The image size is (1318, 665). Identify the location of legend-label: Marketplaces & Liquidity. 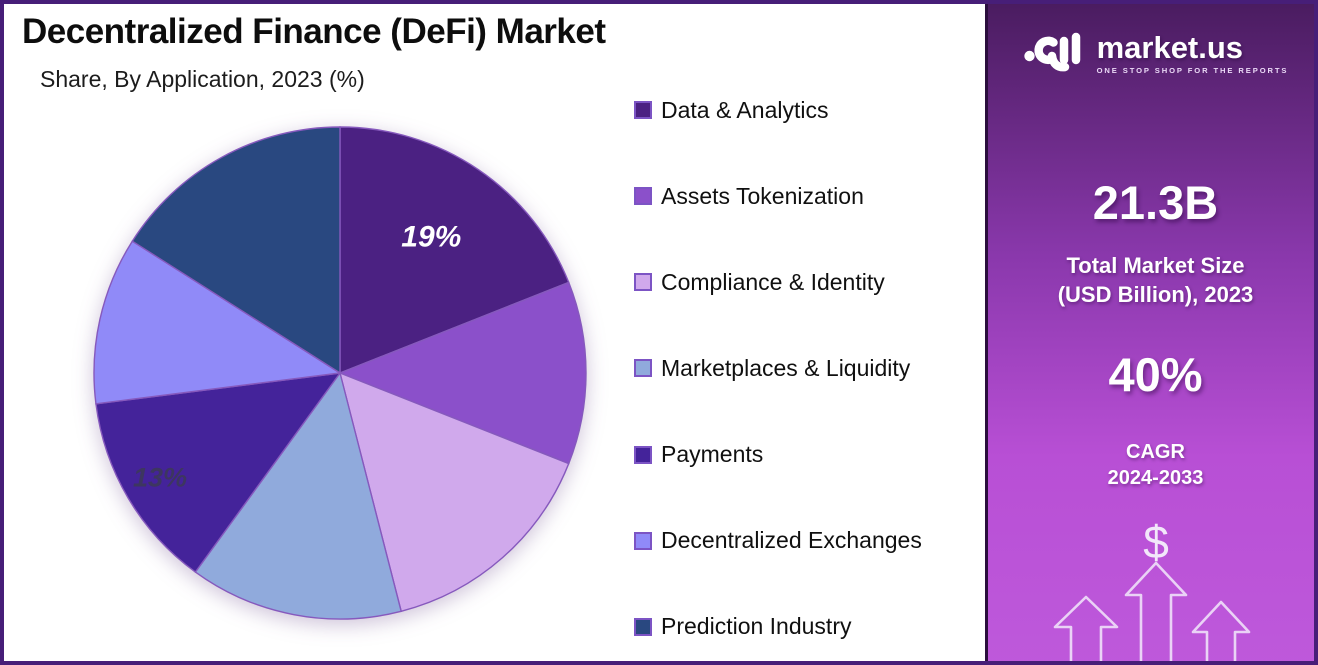
(786, 367).